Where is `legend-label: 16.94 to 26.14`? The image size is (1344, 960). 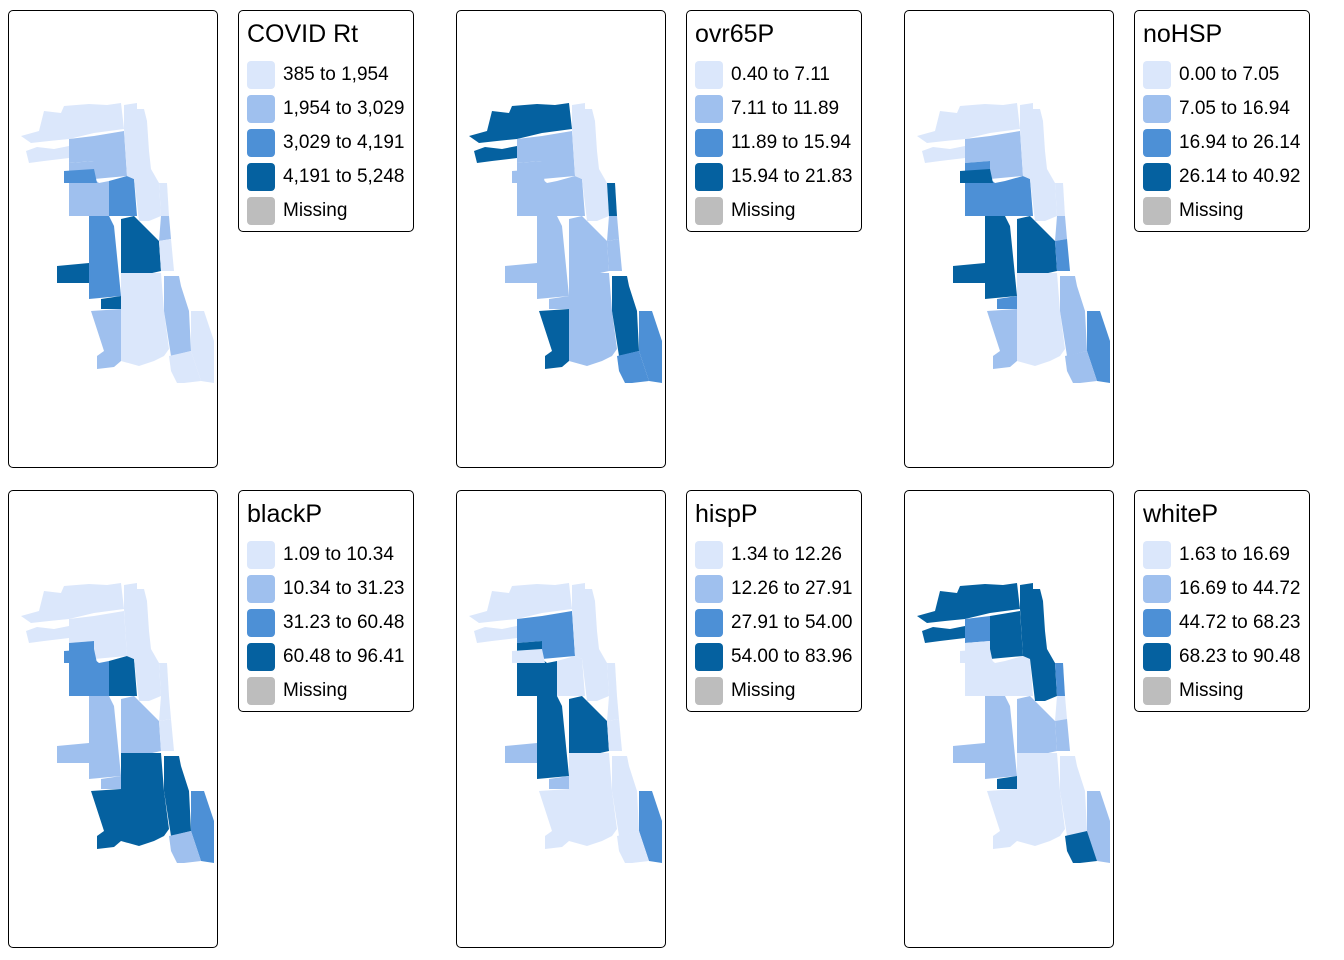
legend-label: 16.94 to 26.14 is located at coordinates (1240, 142).